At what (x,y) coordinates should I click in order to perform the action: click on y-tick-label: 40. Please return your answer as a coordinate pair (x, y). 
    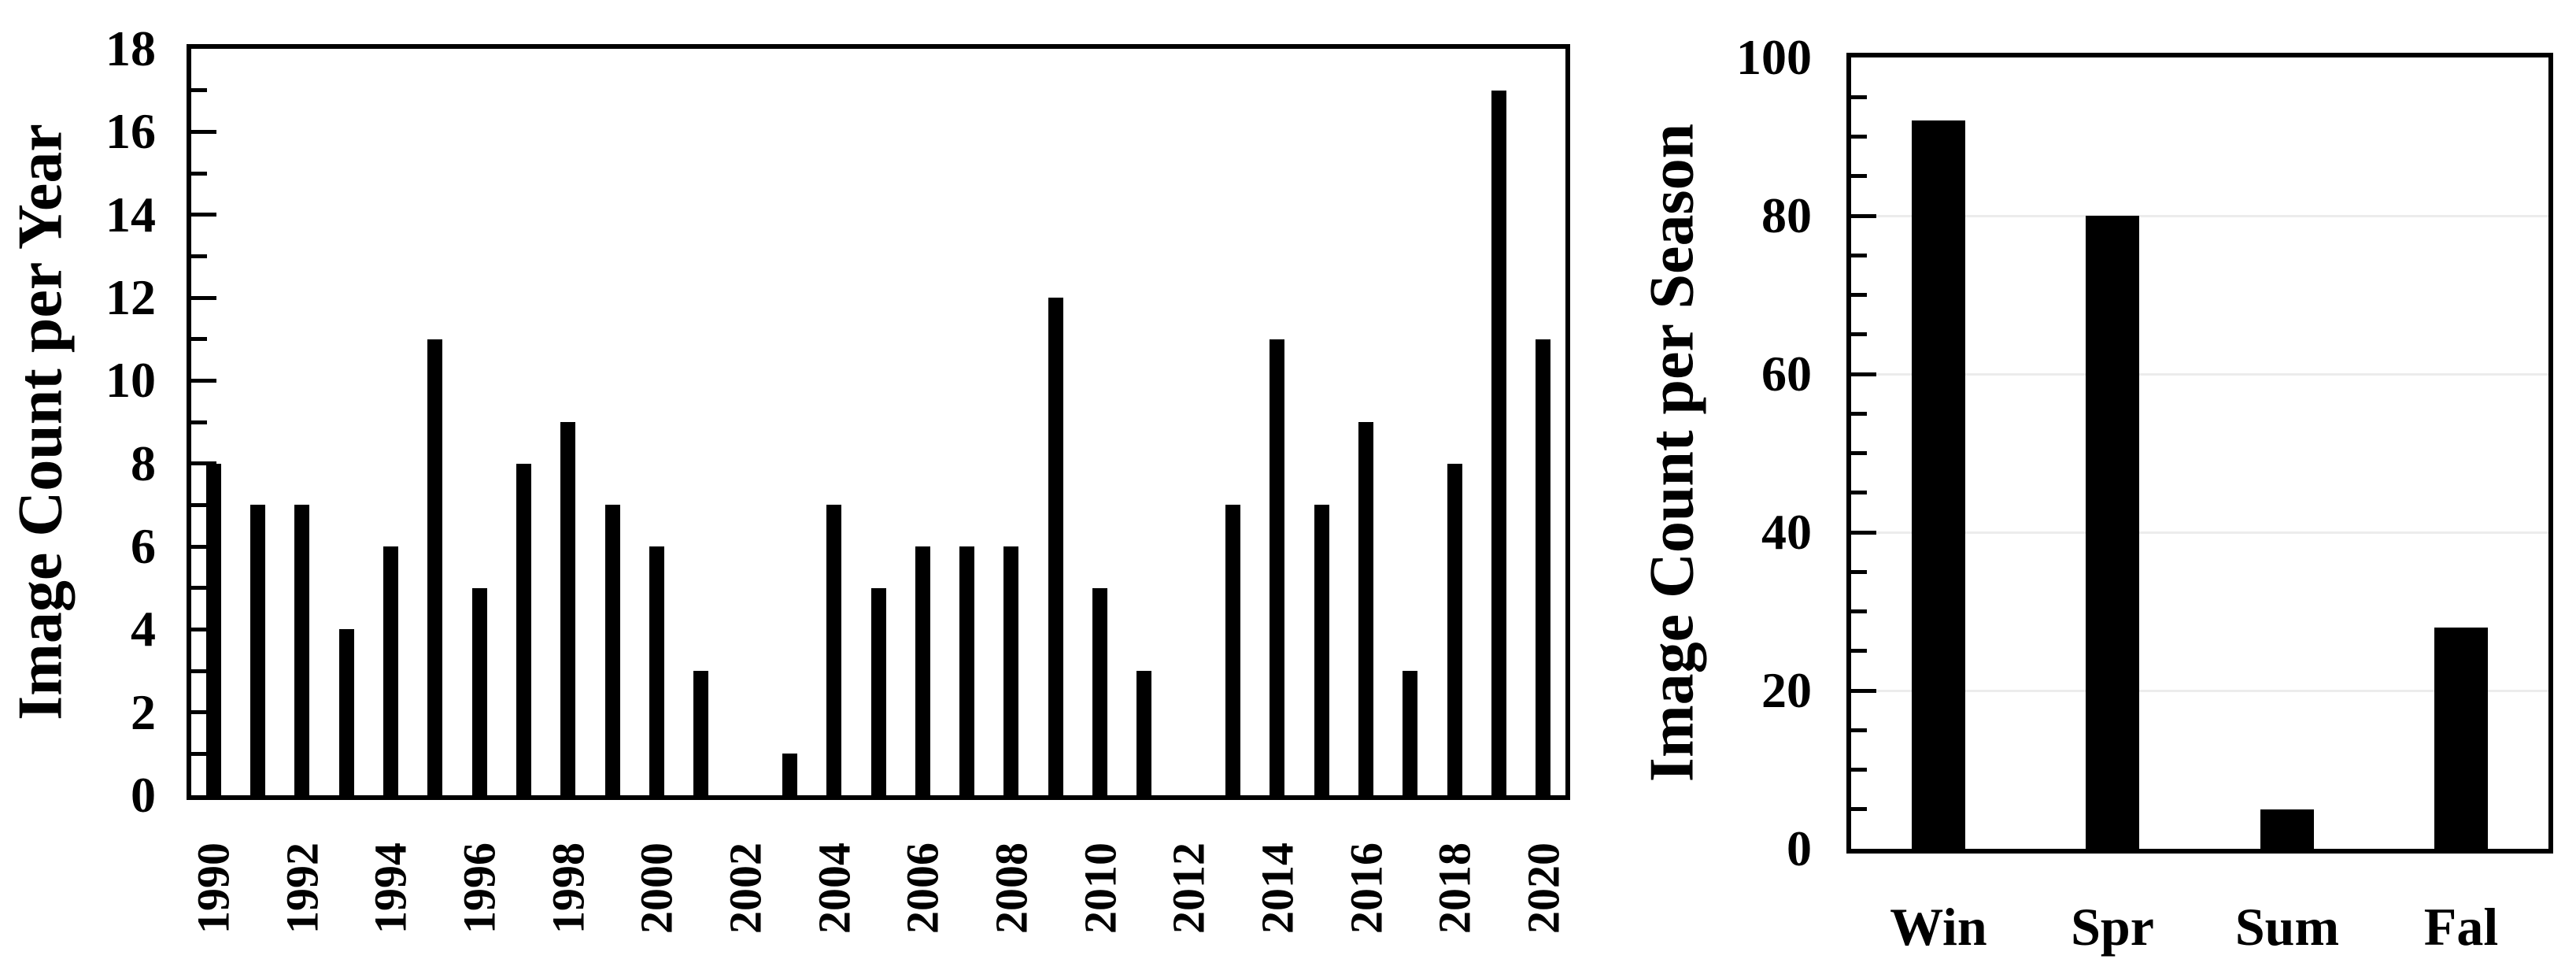
    Looking at the image, I should click on (1786, 532).